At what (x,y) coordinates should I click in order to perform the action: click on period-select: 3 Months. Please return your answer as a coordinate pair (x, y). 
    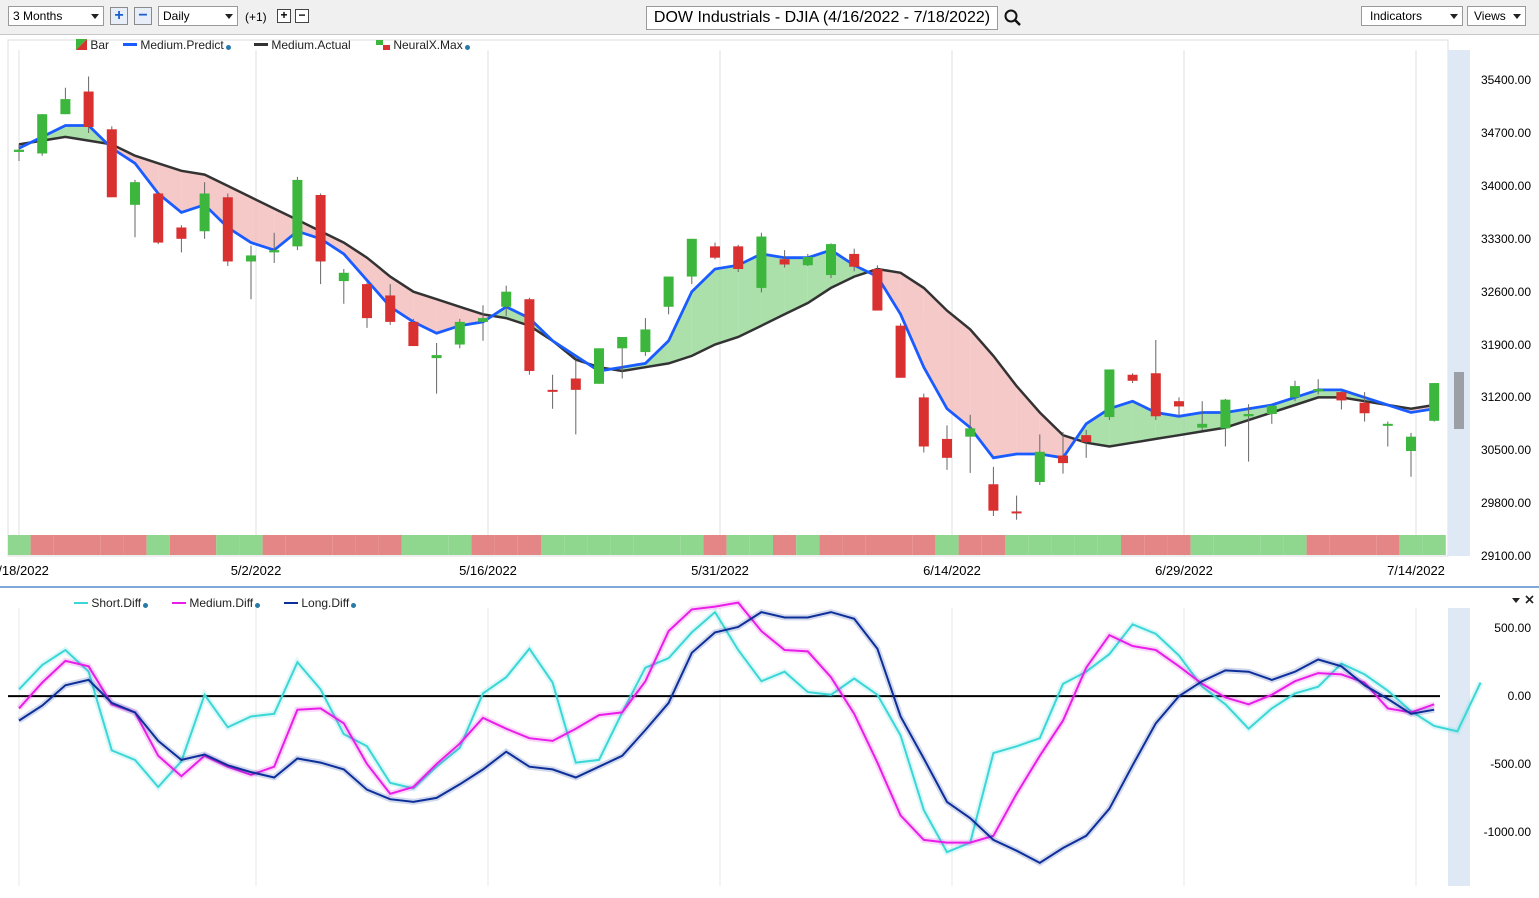
    Looking at the image, I should click on (56, 16).